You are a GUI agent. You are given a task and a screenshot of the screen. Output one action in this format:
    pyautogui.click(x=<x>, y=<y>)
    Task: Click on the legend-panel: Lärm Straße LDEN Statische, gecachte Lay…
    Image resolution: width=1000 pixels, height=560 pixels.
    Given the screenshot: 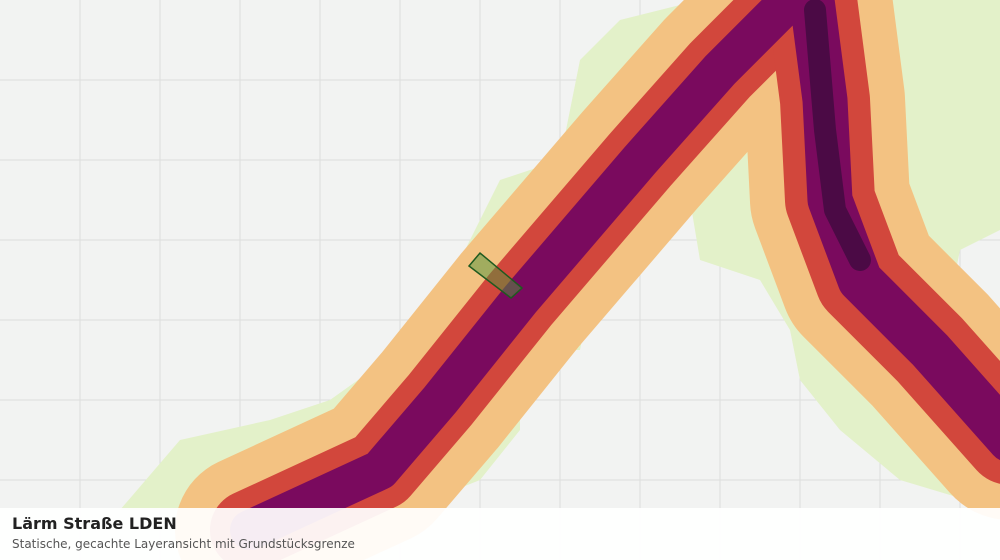 What is the action you would take?
    pyautogui.click(x=500, y=534)
    